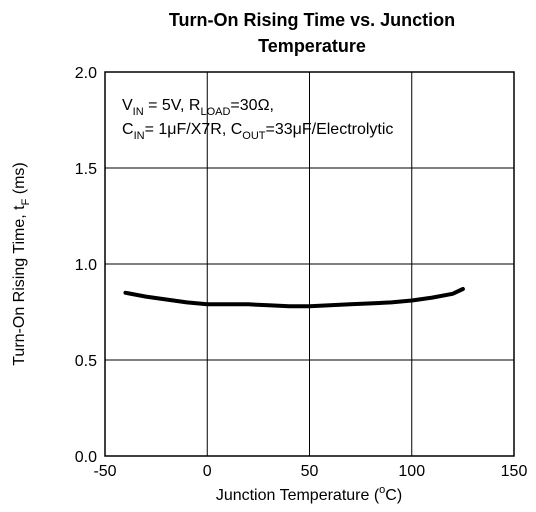 The image size is (536, 512). I want to click on annotation-r-sub: LOAD, so click(215, 112).